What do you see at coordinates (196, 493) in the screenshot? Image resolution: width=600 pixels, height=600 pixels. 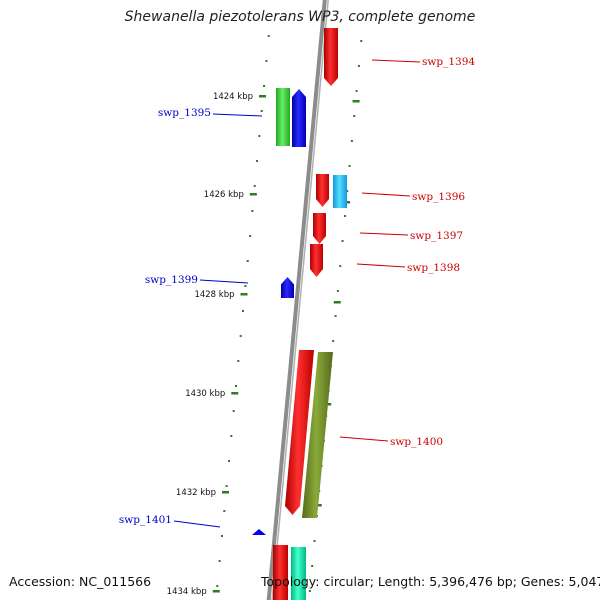 I see `tick-label: 1432 kbp` at bounding box center [196, 493].